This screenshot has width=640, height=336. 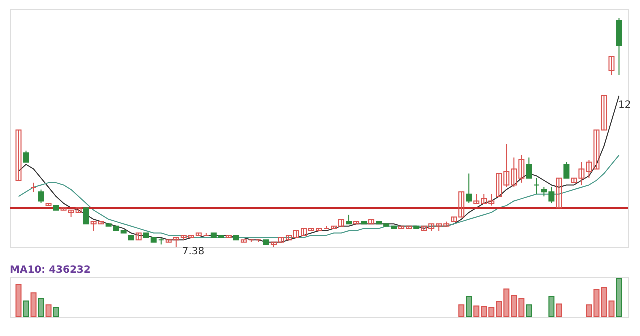 I want to click on annotation: 12, so click(x=625, y=106).